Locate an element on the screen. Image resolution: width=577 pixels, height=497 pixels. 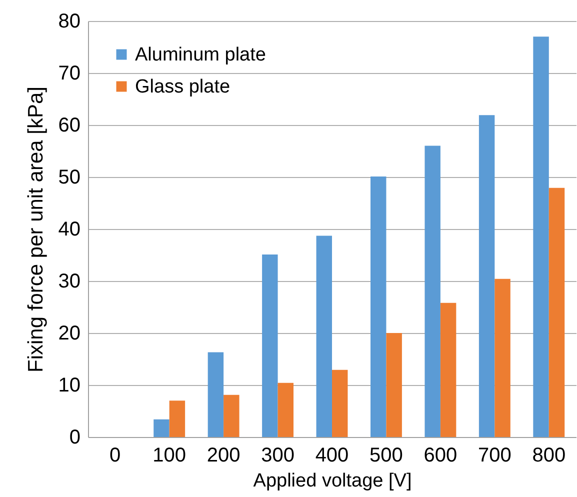
y-tick-label: 30 is located at coordinates (69, 281).